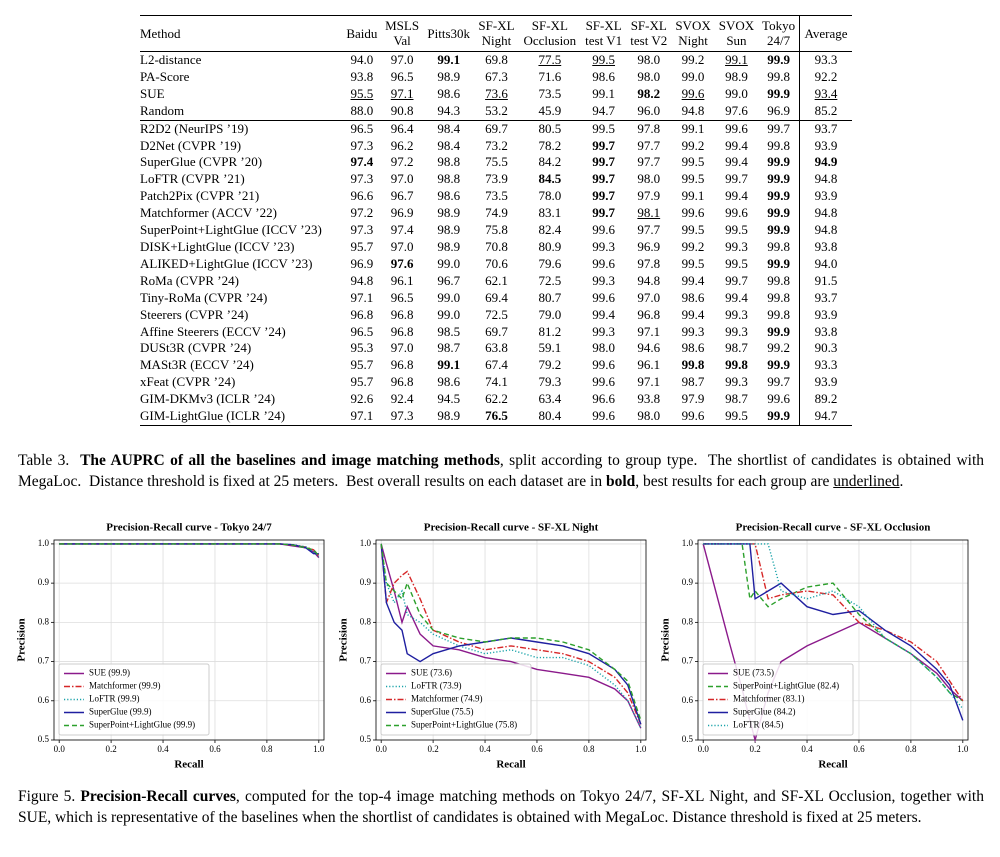 This screenshot has width=1000, height=857. What do you see at coordinates (734, 481) in the screenshot?
I see `caption-text: , best results for each group are` at bounding box center [734, 481].